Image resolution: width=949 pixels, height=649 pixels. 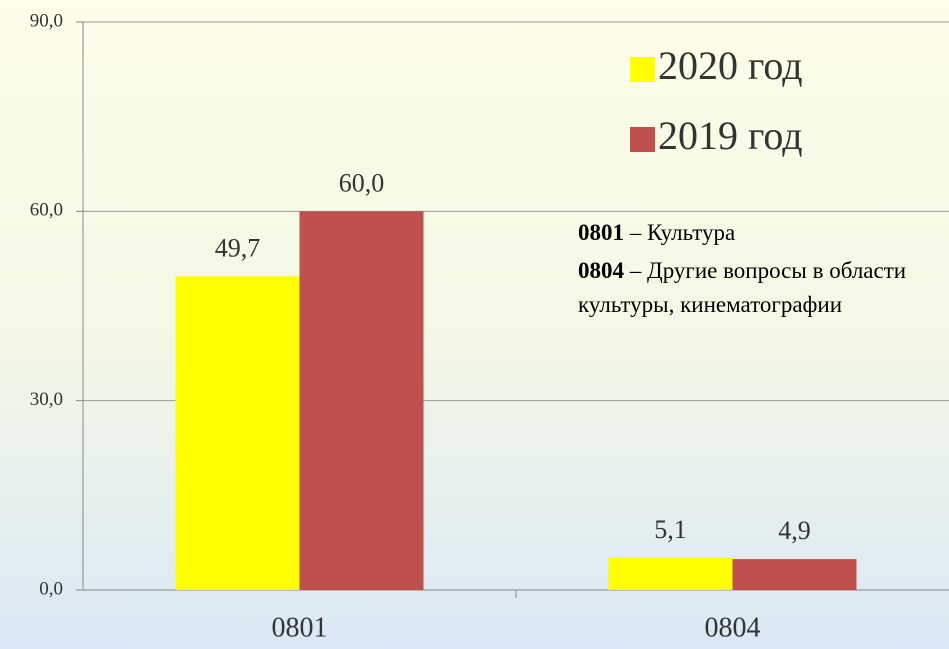 What do you see at coordinates (51, 588) in the screenshot?
I see `y-tick-label: 0,0` at bounding box center [51, 588].